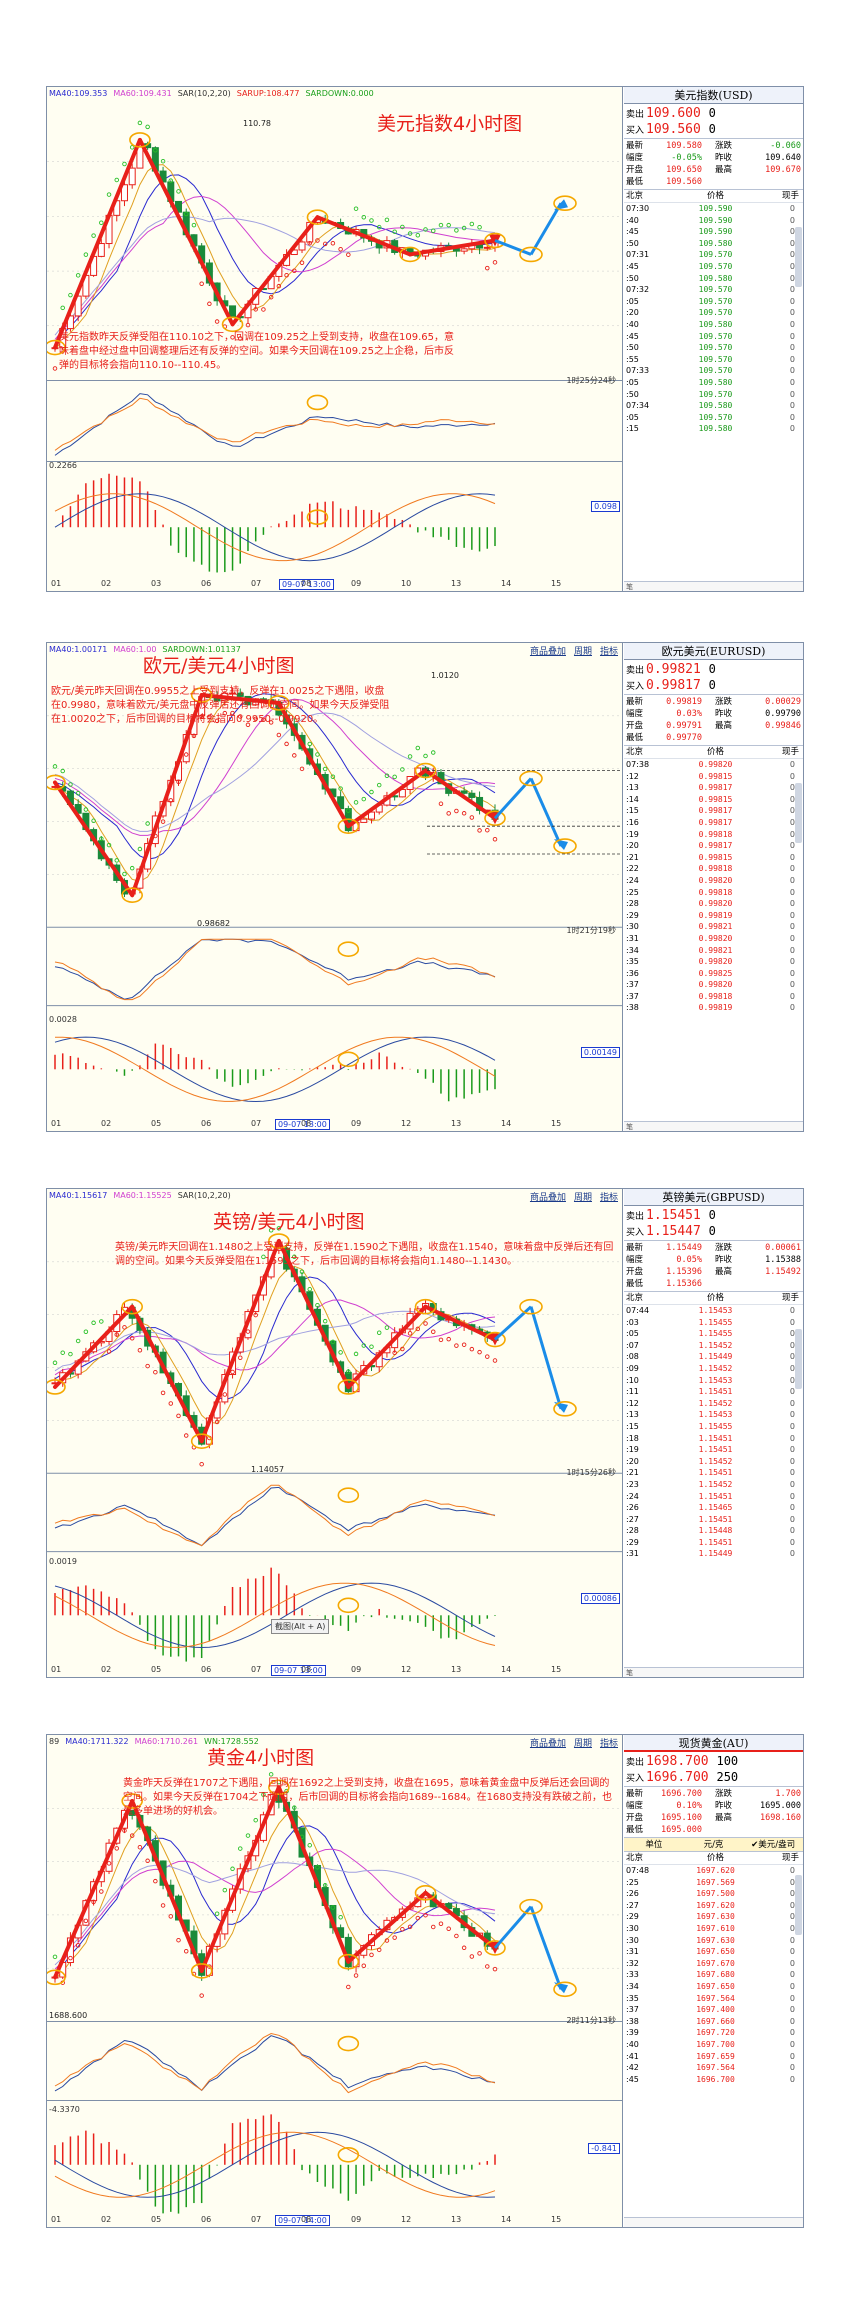 The height and width of the screenshot is (2312, 850). I want to click on tick-price: 0.99820, so click(715, 985).